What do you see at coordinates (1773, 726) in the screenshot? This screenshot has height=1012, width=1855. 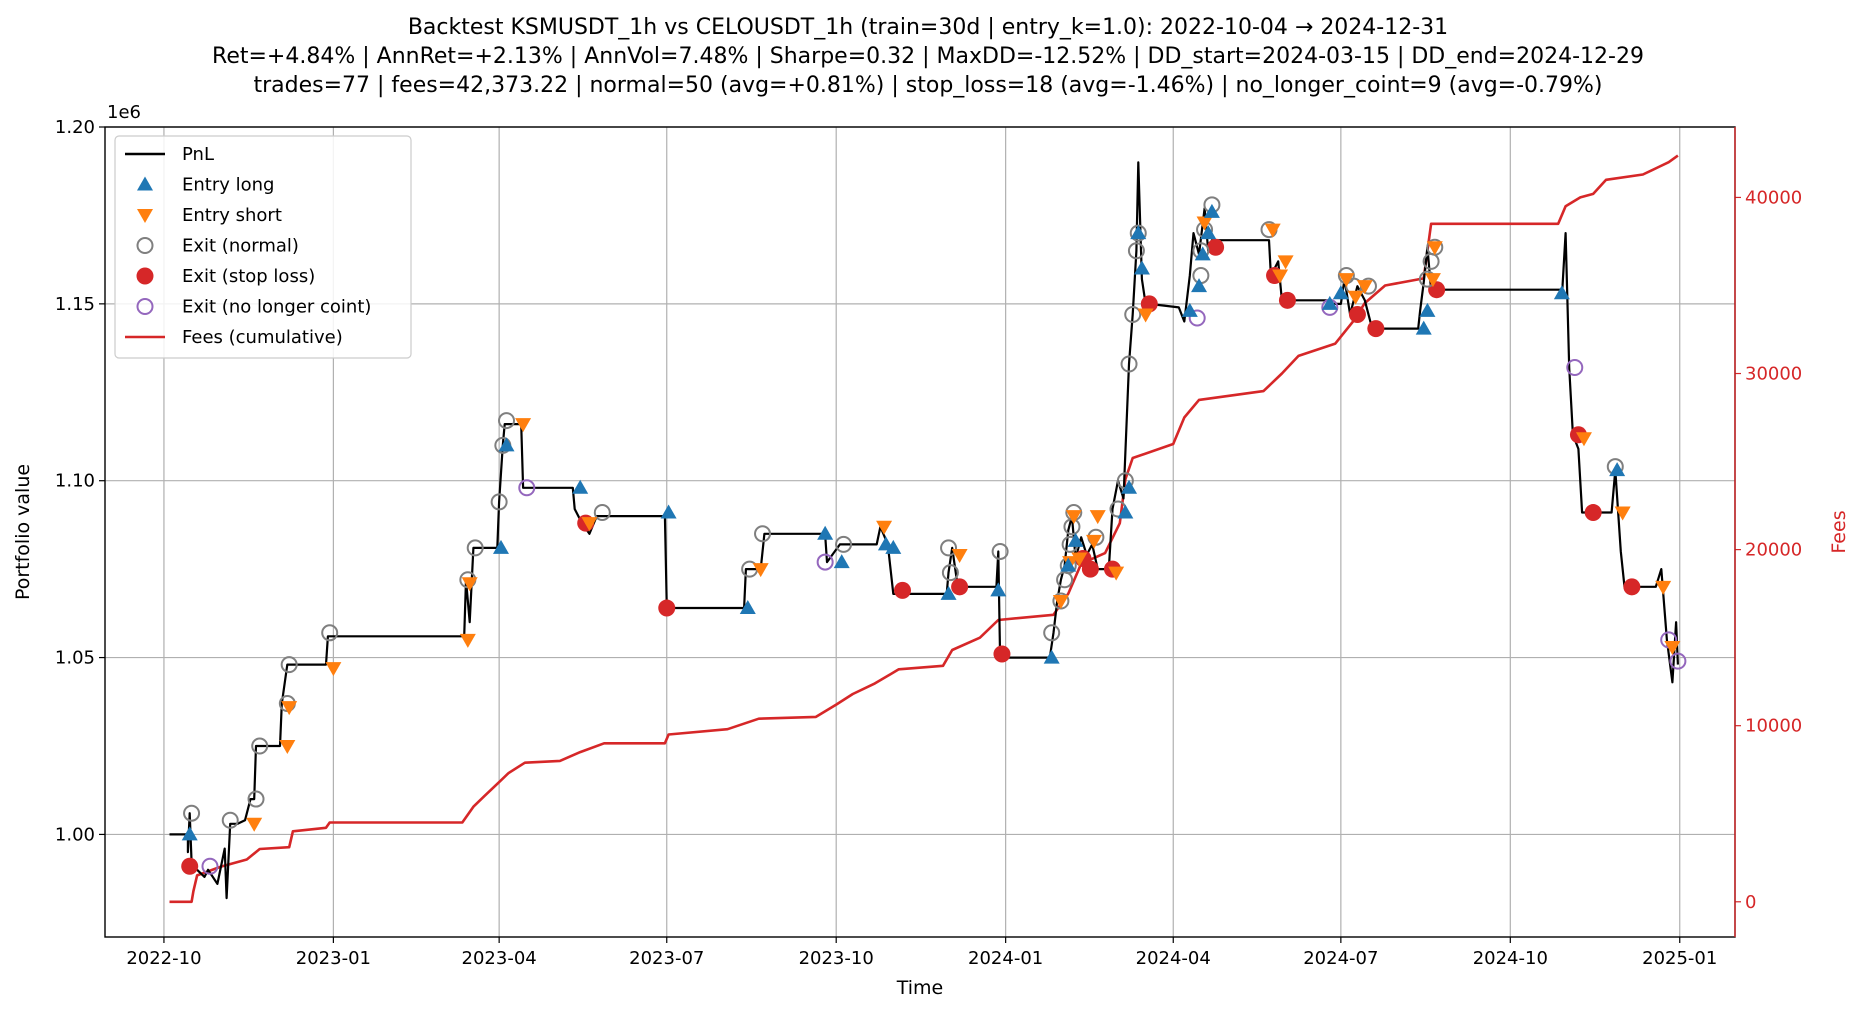 I see `y2-tick-label: 10000` at bounding box center [1773, 726].